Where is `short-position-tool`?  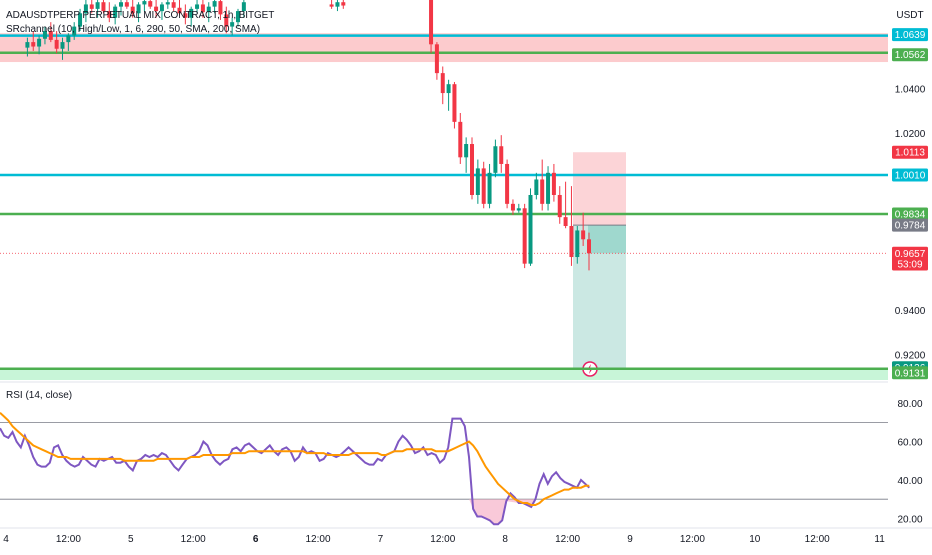
short-position-tool is located at coordinates (599, 264).